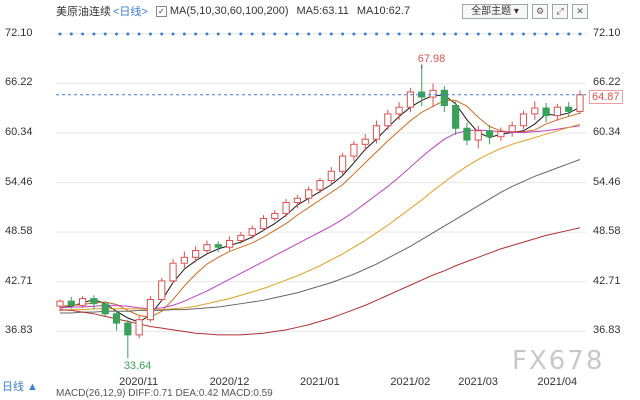  What do you see at coordinates (560, 11) in the screenshot?
I see `expand-icon: ⤢` at bounding box center [560, 11].